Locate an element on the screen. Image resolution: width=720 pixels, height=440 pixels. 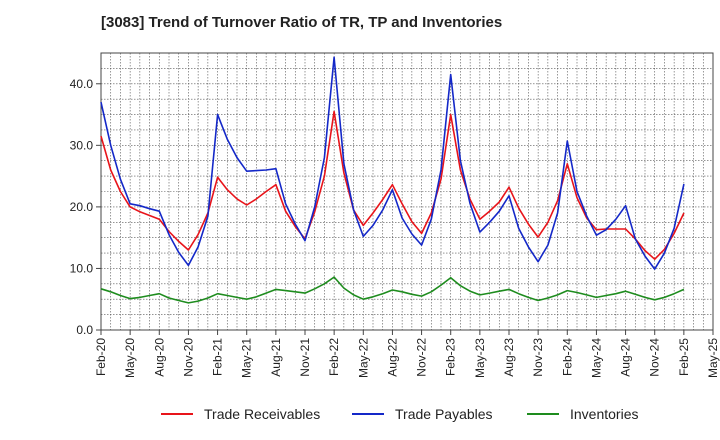
x-tick-label: Aug-23 is located at coordinates (509, 357).